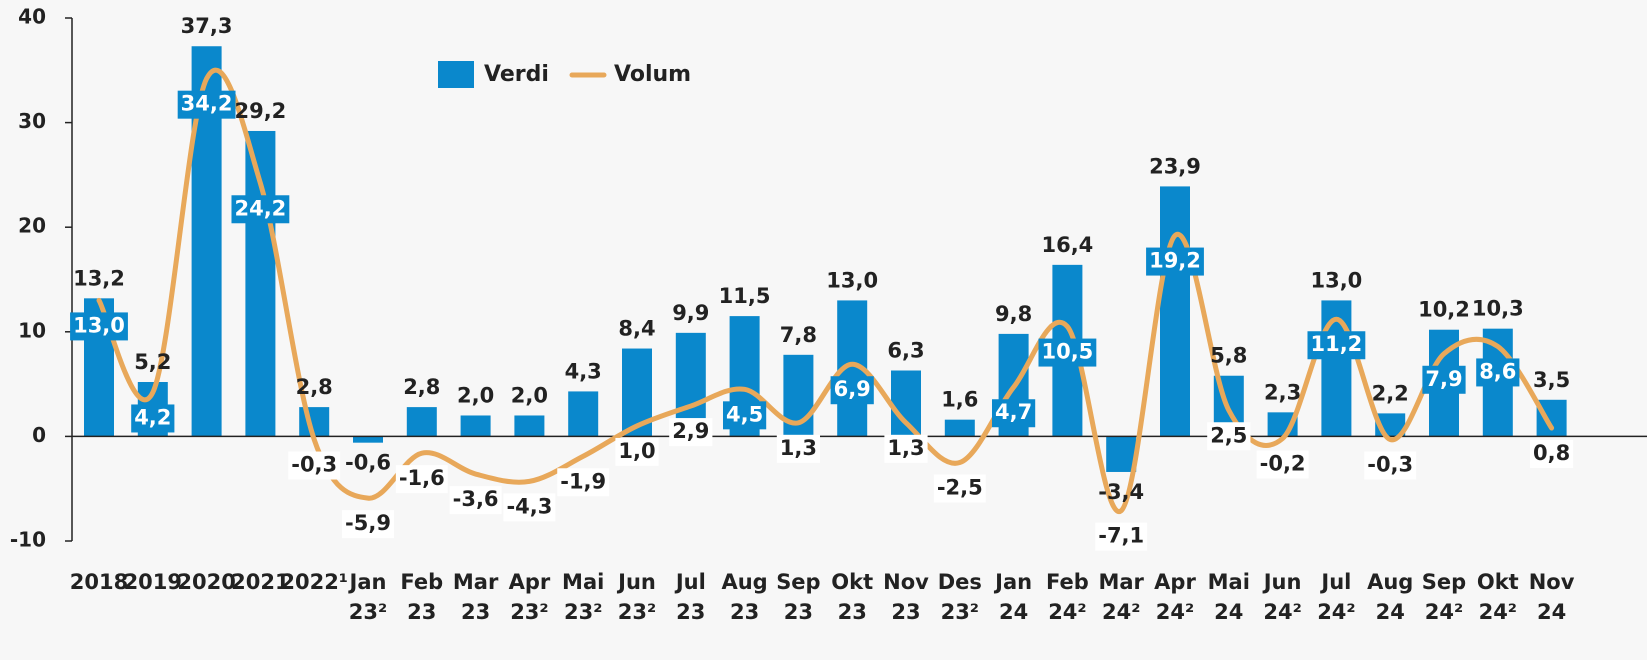 The height and width of the screenshot is (660, 1647). Describe the element at coordinates (1336, 597) in the screenshot. I see `x-tick-label: Jul 24²` at that location.